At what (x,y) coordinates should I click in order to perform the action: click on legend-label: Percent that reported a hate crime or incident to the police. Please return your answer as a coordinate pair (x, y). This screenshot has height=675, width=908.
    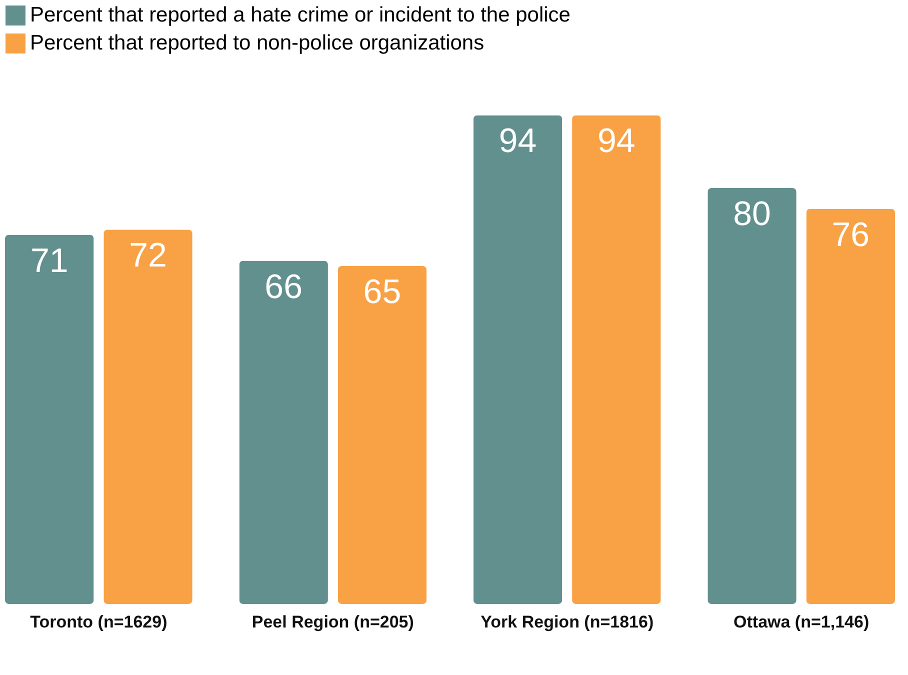
    Looking at the image, I should click on (300, 15).